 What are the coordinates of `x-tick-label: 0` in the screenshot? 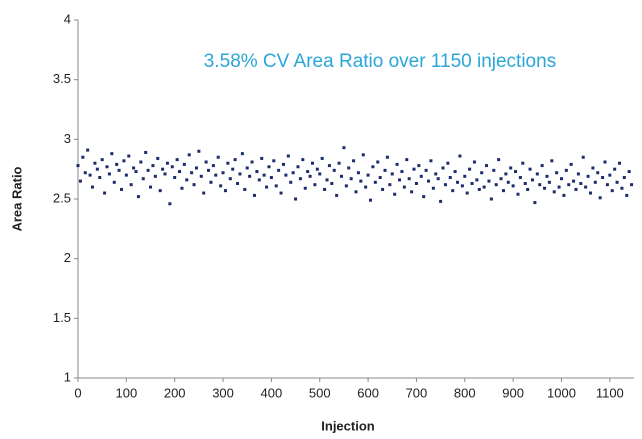 It's located at (77, 392).